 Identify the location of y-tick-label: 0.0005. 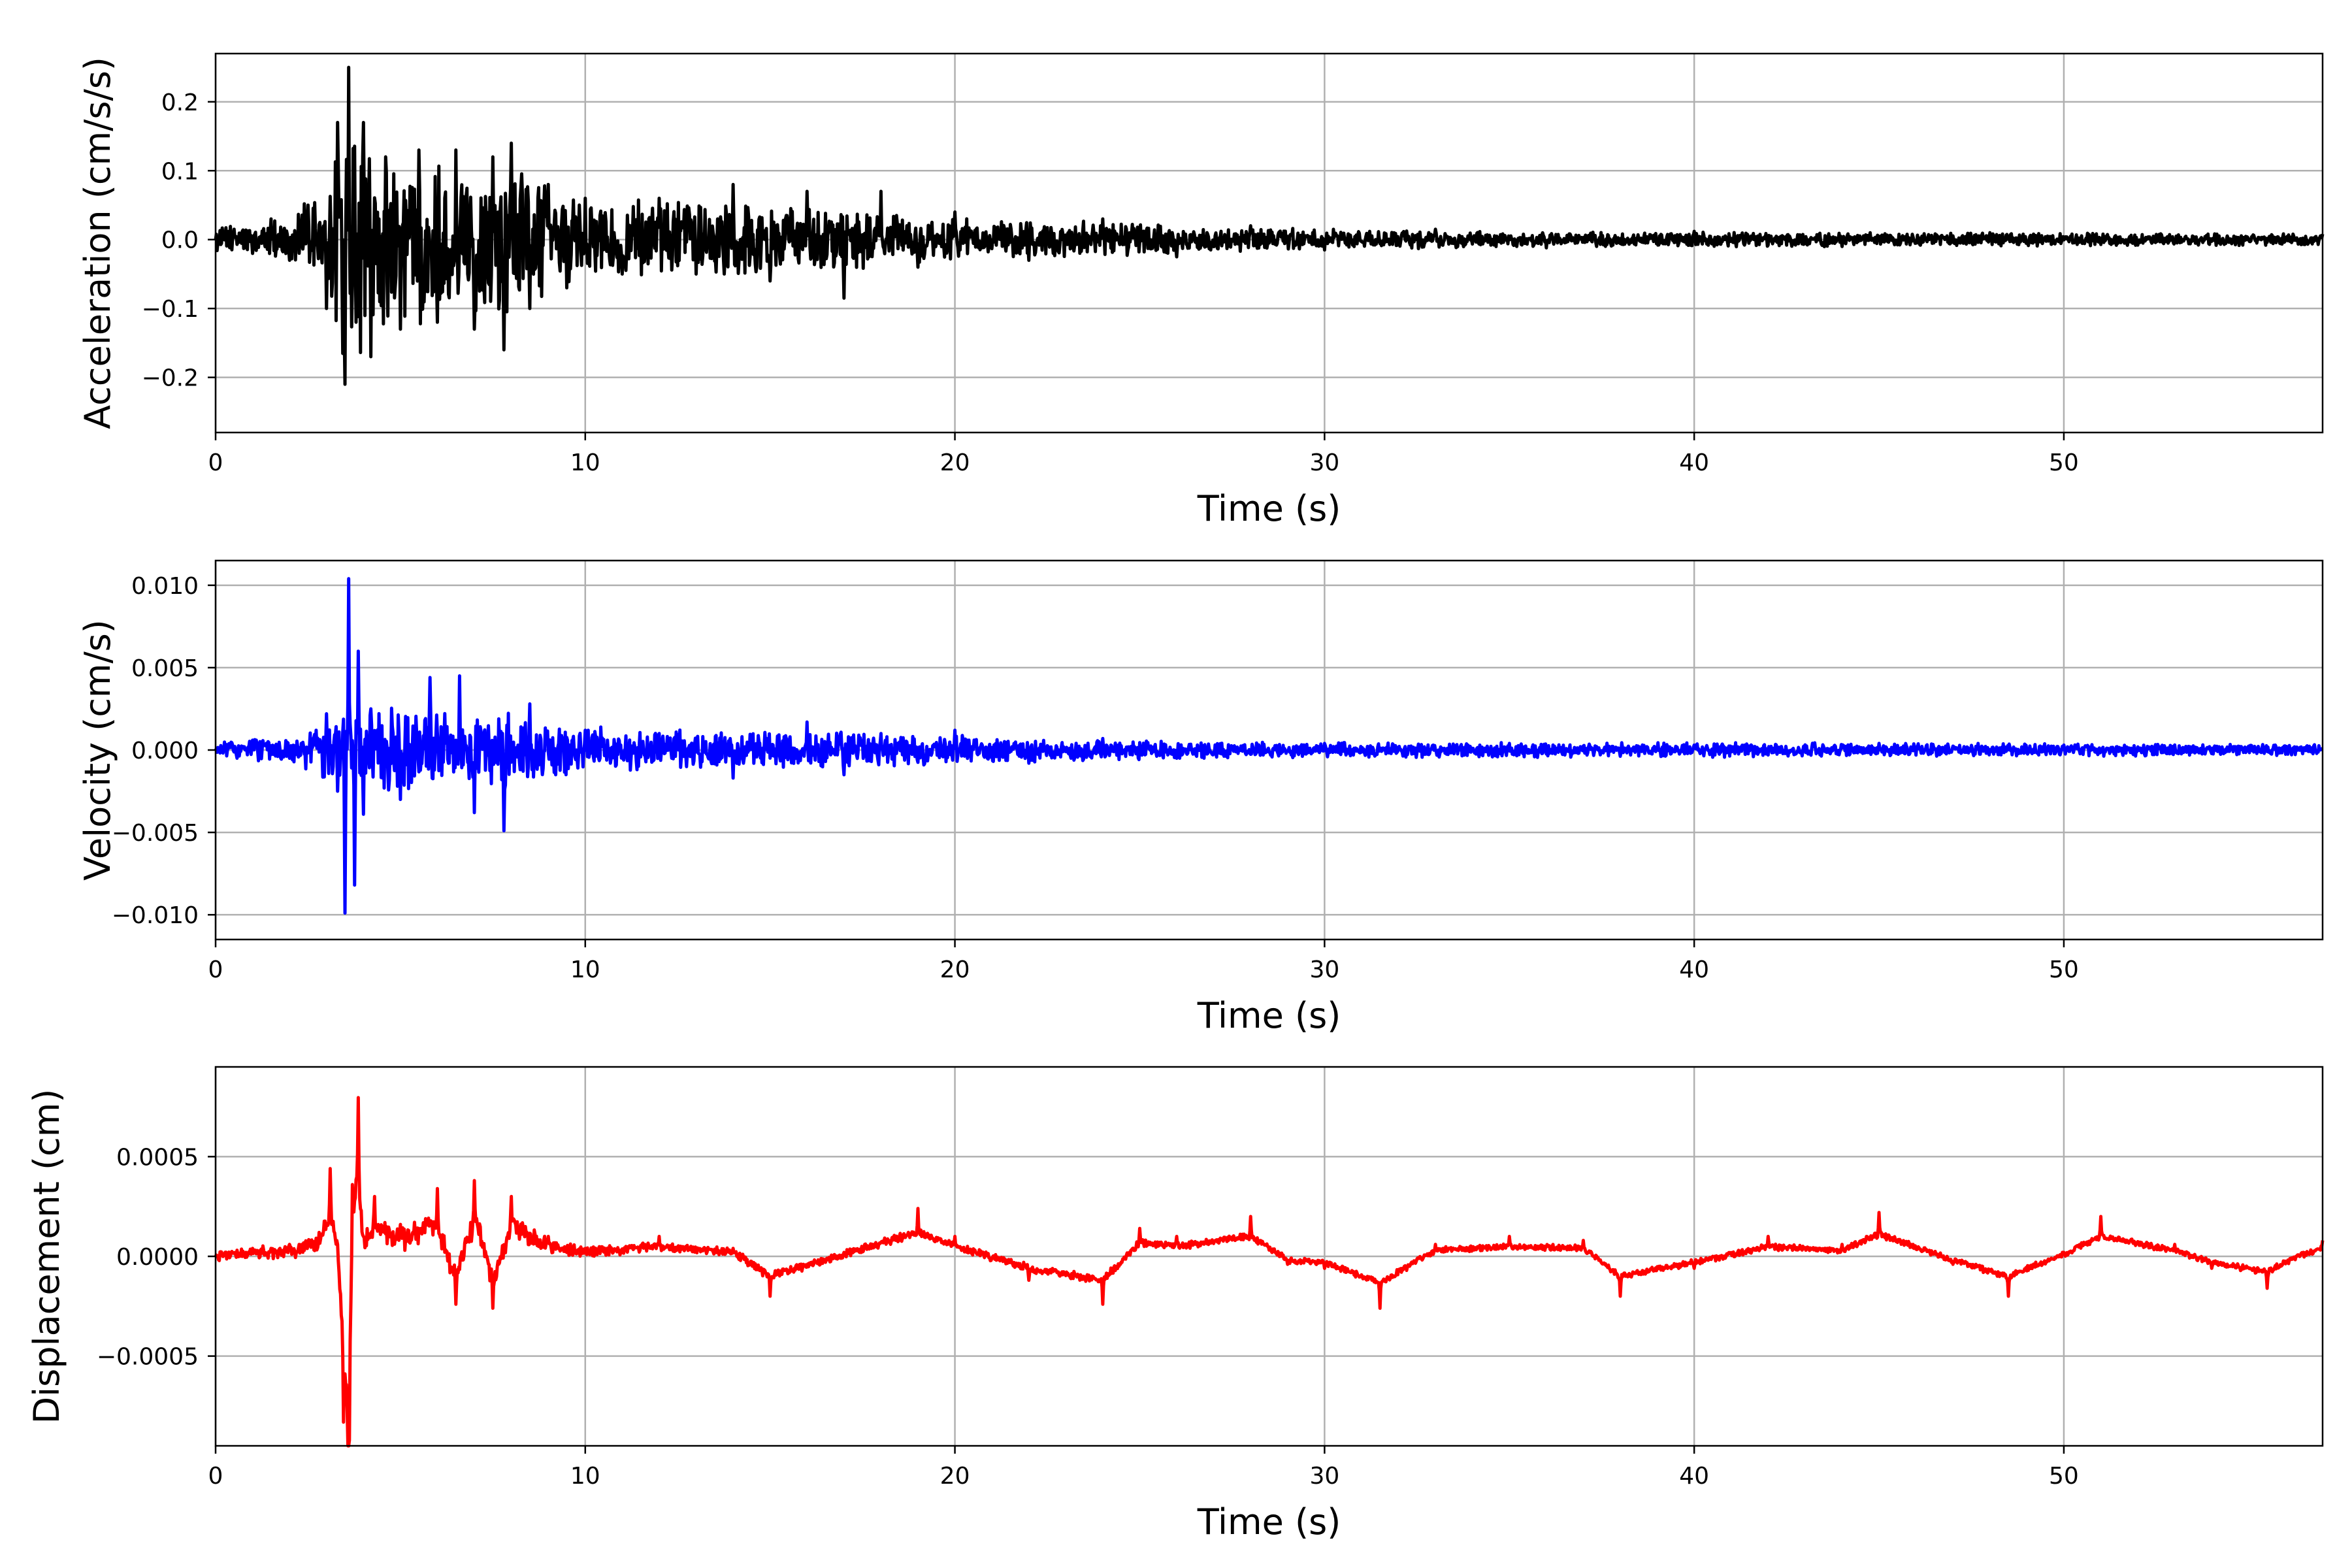
(157, 1157).